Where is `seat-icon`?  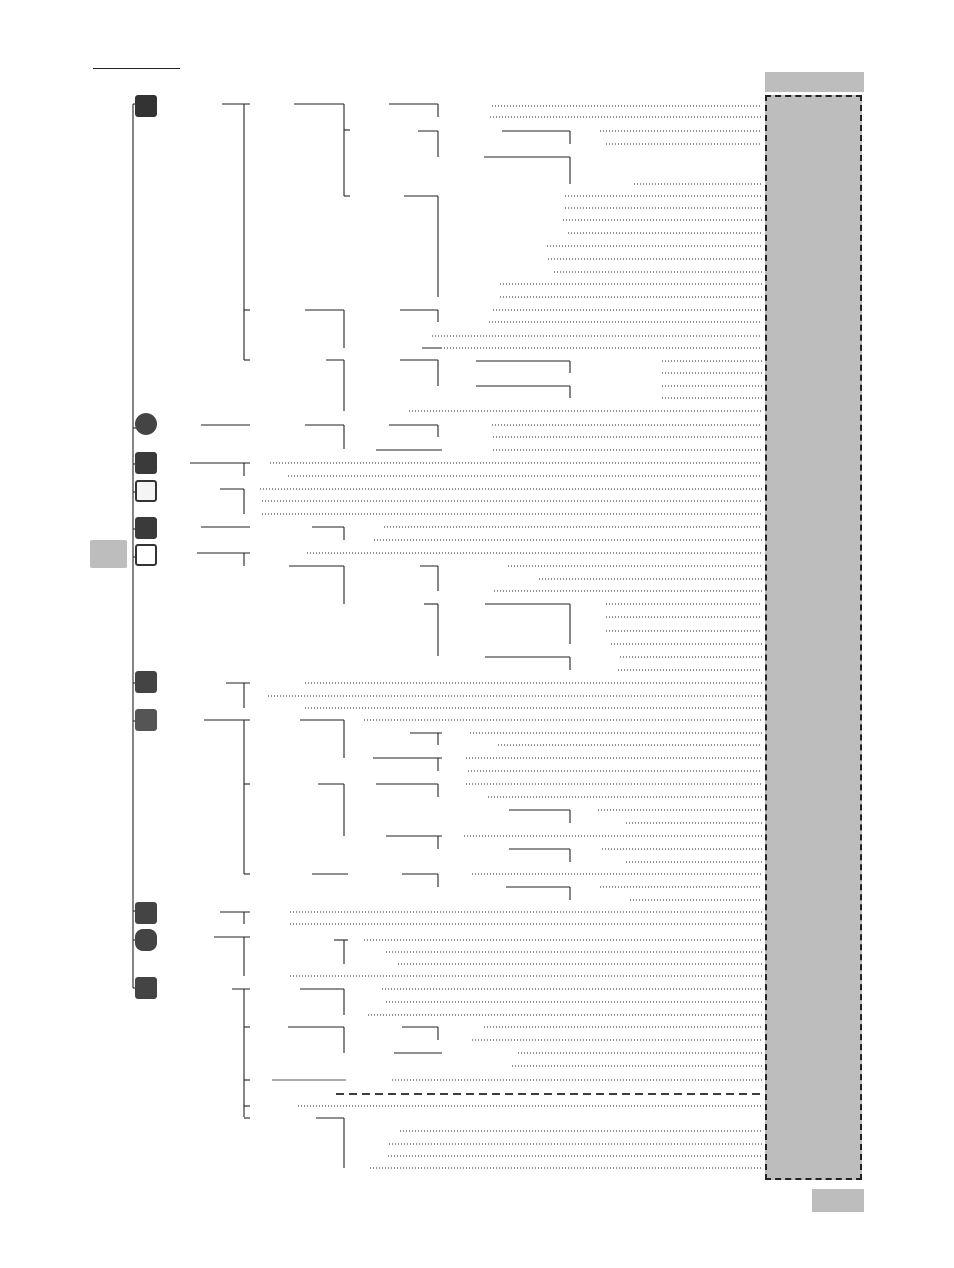 seat-icon is located at coordinates (146, 463).